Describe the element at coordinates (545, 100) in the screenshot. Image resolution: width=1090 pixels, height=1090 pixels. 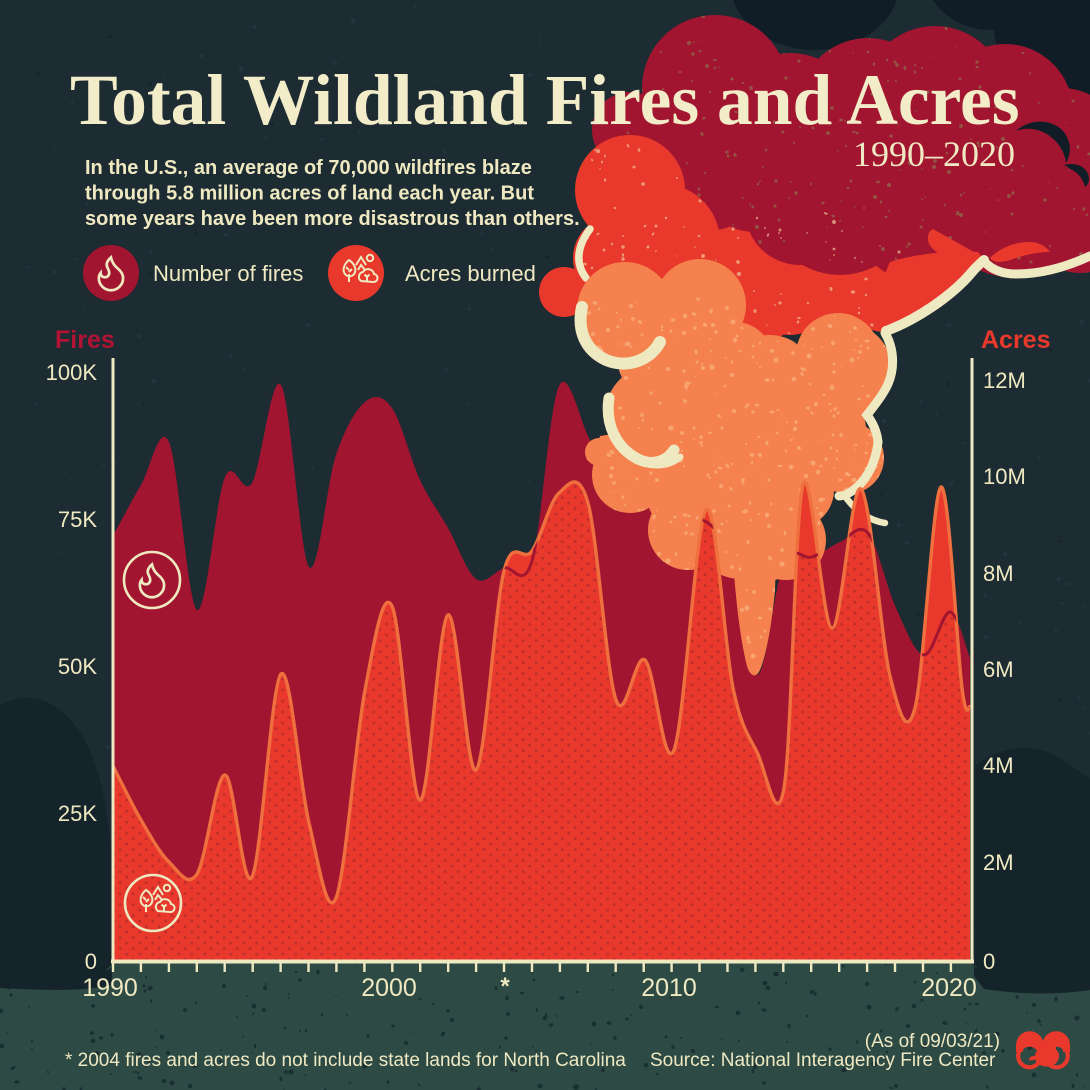
I see `svg-text: Total Wildland Fires and Acres` at that location.